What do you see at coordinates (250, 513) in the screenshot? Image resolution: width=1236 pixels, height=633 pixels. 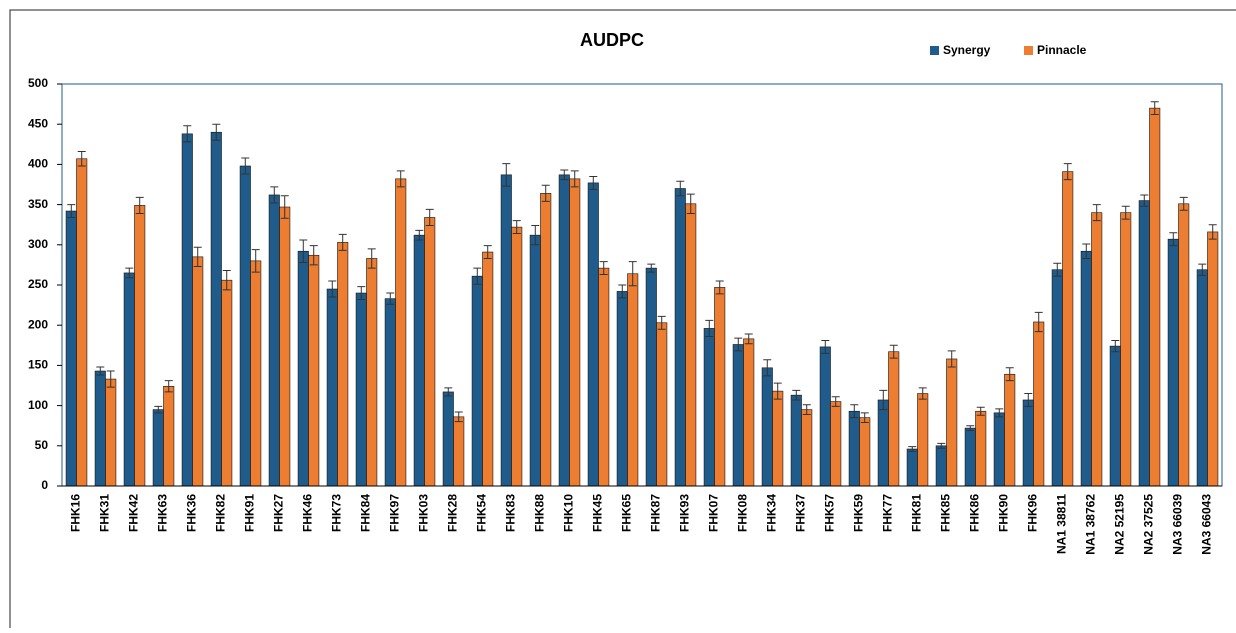 I see `x-tick-label: FHK91` at bounding box center [250, 513].